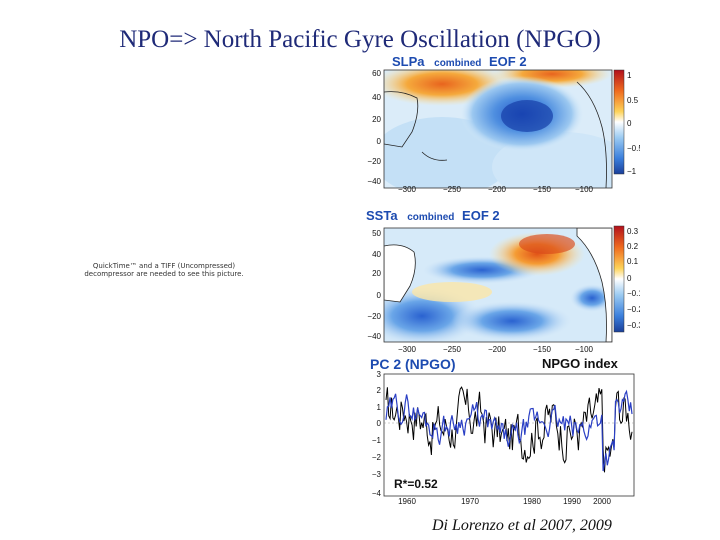 The width and height of the screenshot is (720, 540). What do you see at coordinates (452, 189) in the screenshot?
I see `slpa-x-tick: −250` at bounding box center [452, 189].